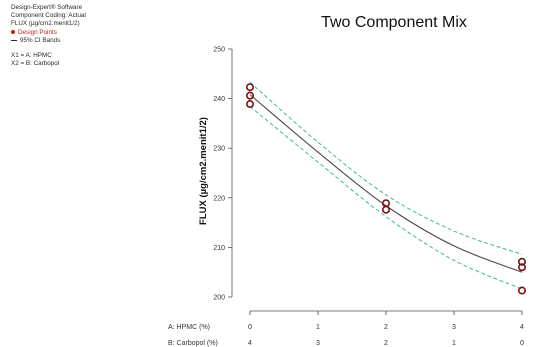  Describe the element at coordinates (250, 343) in the screenshot. I see `x-tick-label-carbopol: 4` at that location.